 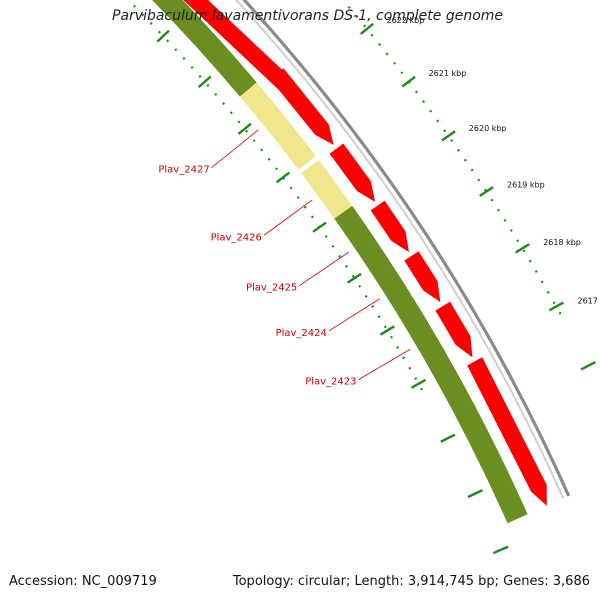 I want to click on gene-label: Plav_2425, so click(x=271, y=288).